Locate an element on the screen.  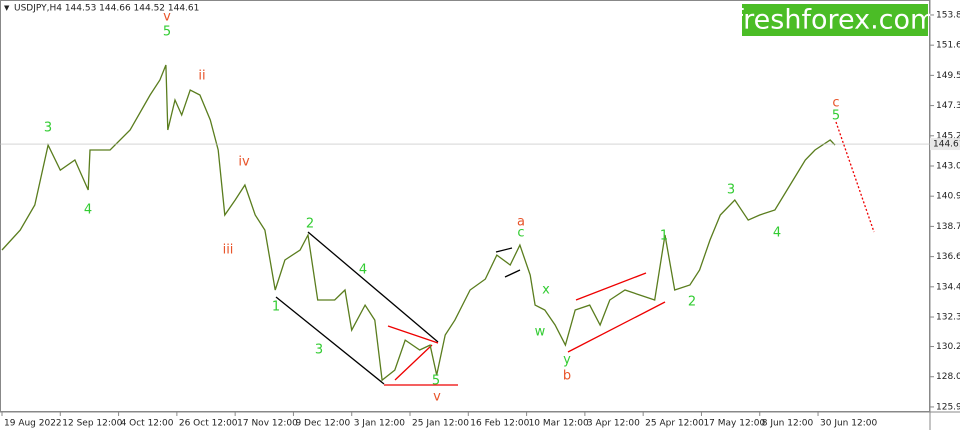
current-price-box is located at coordinates (945, 144).